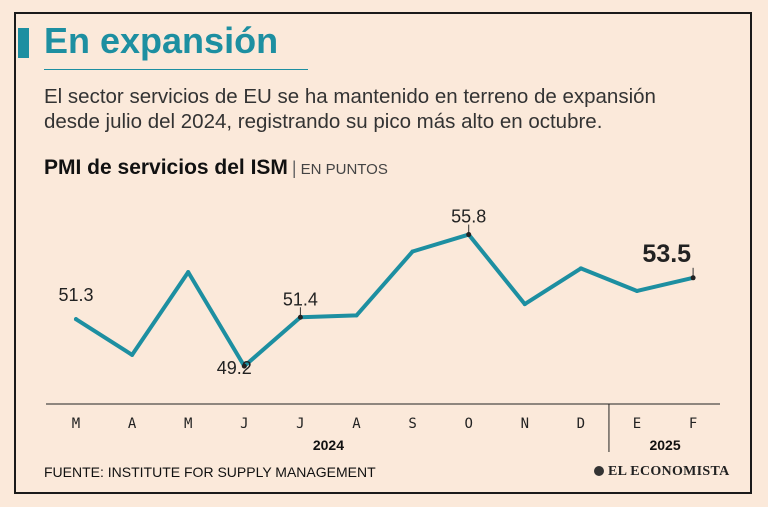 This screenshot has width=768, height=507. Describe the element at coordinates (599, 471) in the screenshot. I see `brand-icon` at that location.